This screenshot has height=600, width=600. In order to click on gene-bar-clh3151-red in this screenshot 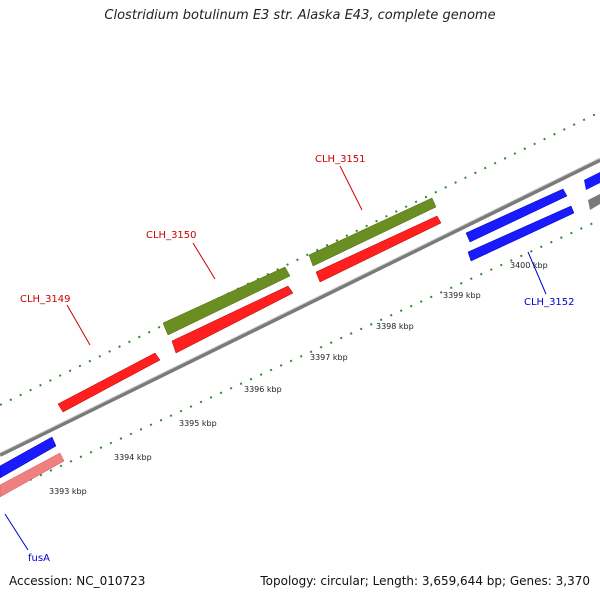, I will do `click(378, 249)`.